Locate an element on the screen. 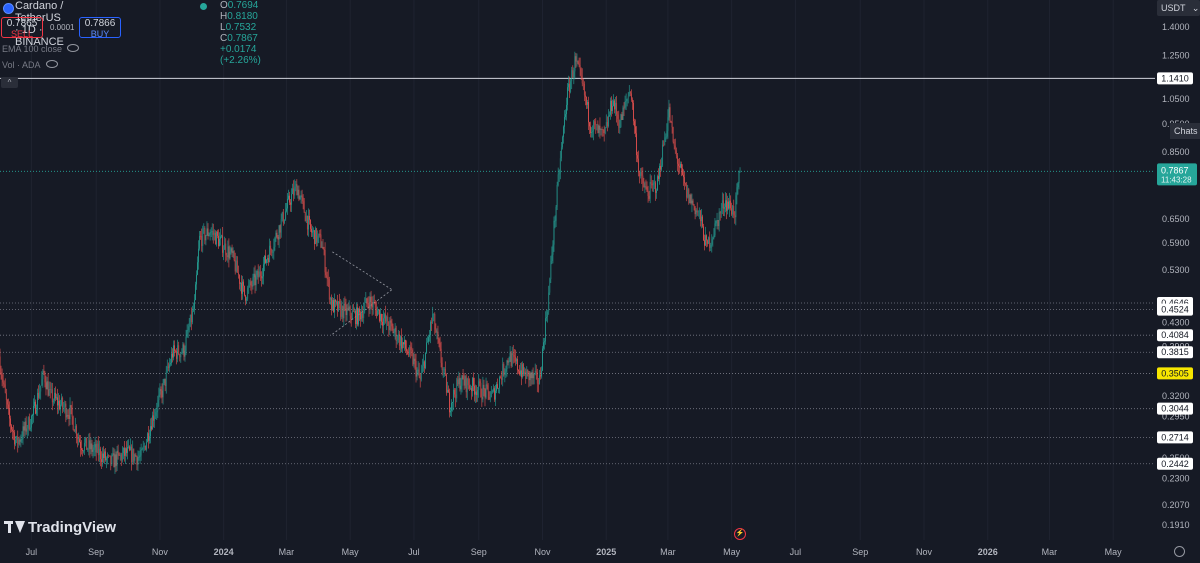 The image size is (1200, 563). symbol-title: Cardano / TetherUS · 1D · BINANCE is located at coordinates (39, 24).